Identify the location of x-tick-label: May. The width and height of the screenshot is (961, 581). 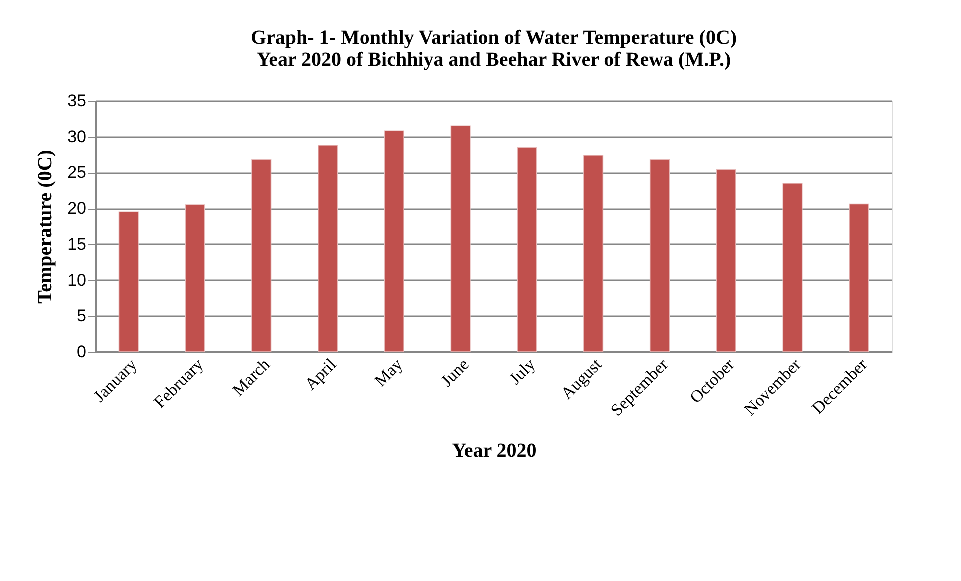
(388, 372).